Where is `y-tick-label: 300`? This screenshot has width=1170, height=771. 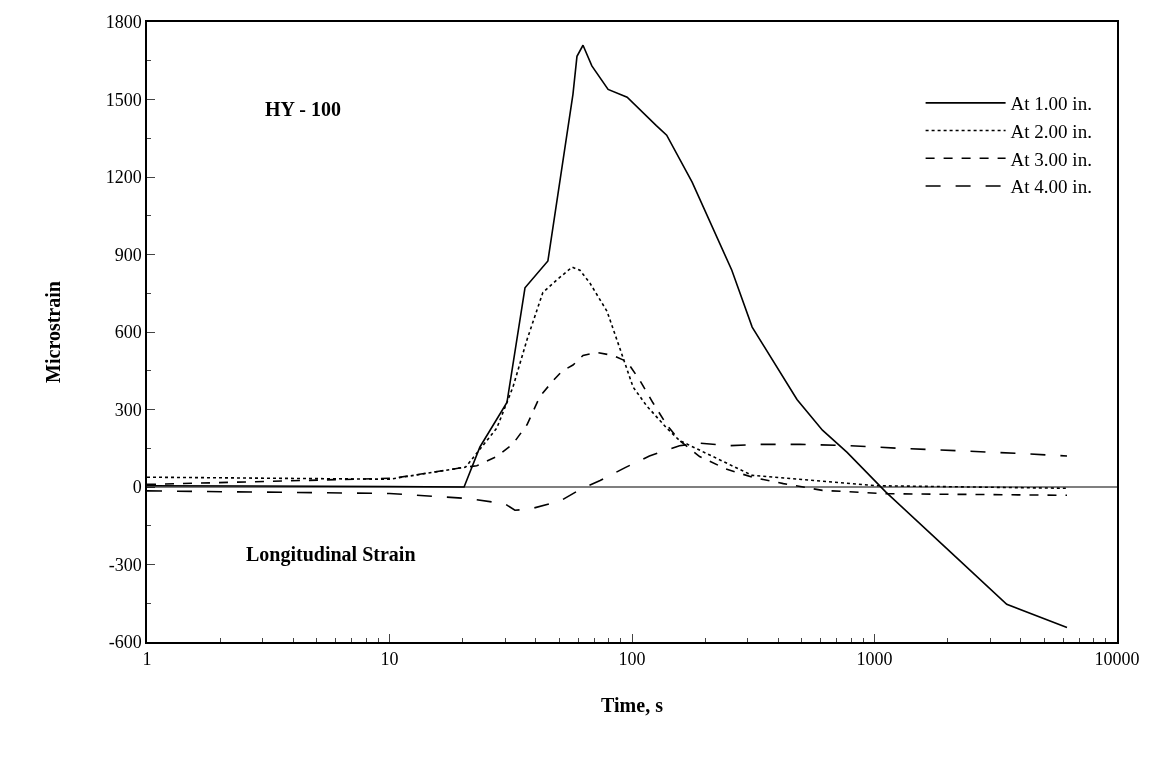 y-tick-label: 300 is located at coordinates (128, 409).